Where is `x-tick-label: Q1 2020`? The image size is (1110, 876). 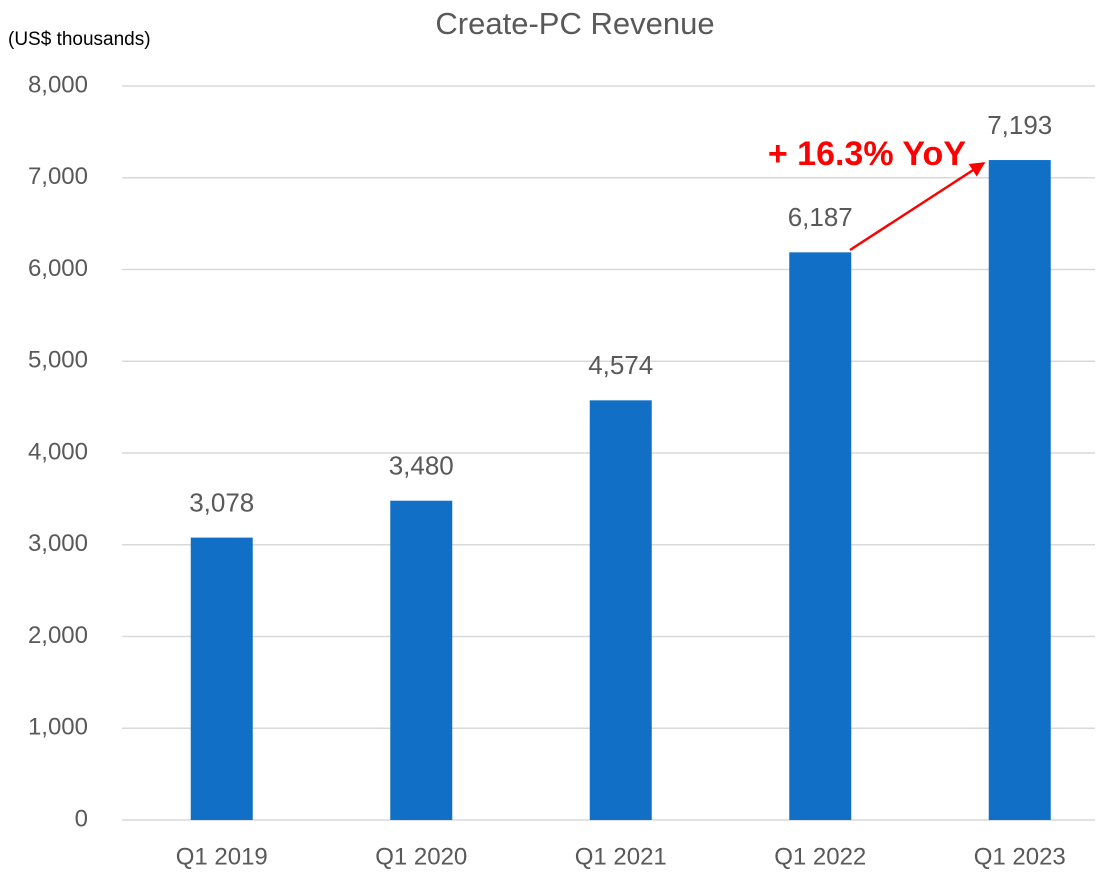
x-tick-label: Q1 2020 is located at coordinates (421, 856).